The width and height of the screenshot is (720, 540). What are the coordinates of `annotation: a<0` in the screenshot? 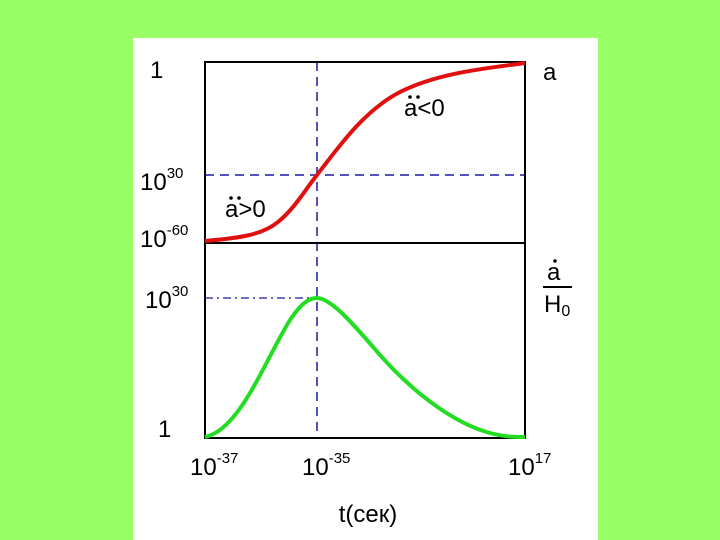 It's located at (424, 108).